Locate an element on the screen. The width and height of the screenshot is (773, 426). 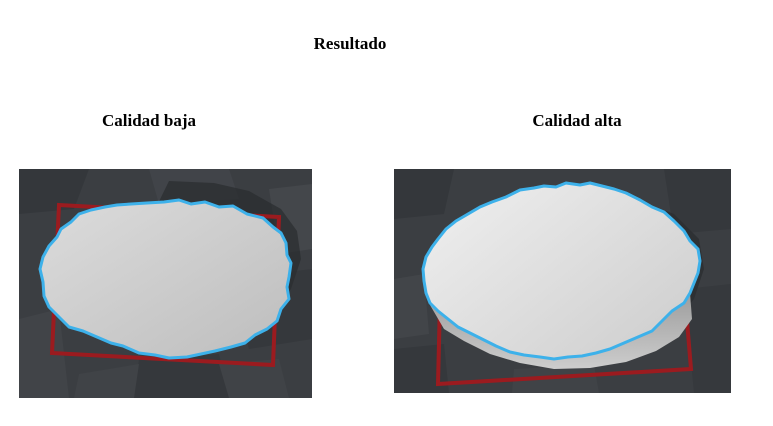
page-title: Resultado is located at coordinates (350, 43).